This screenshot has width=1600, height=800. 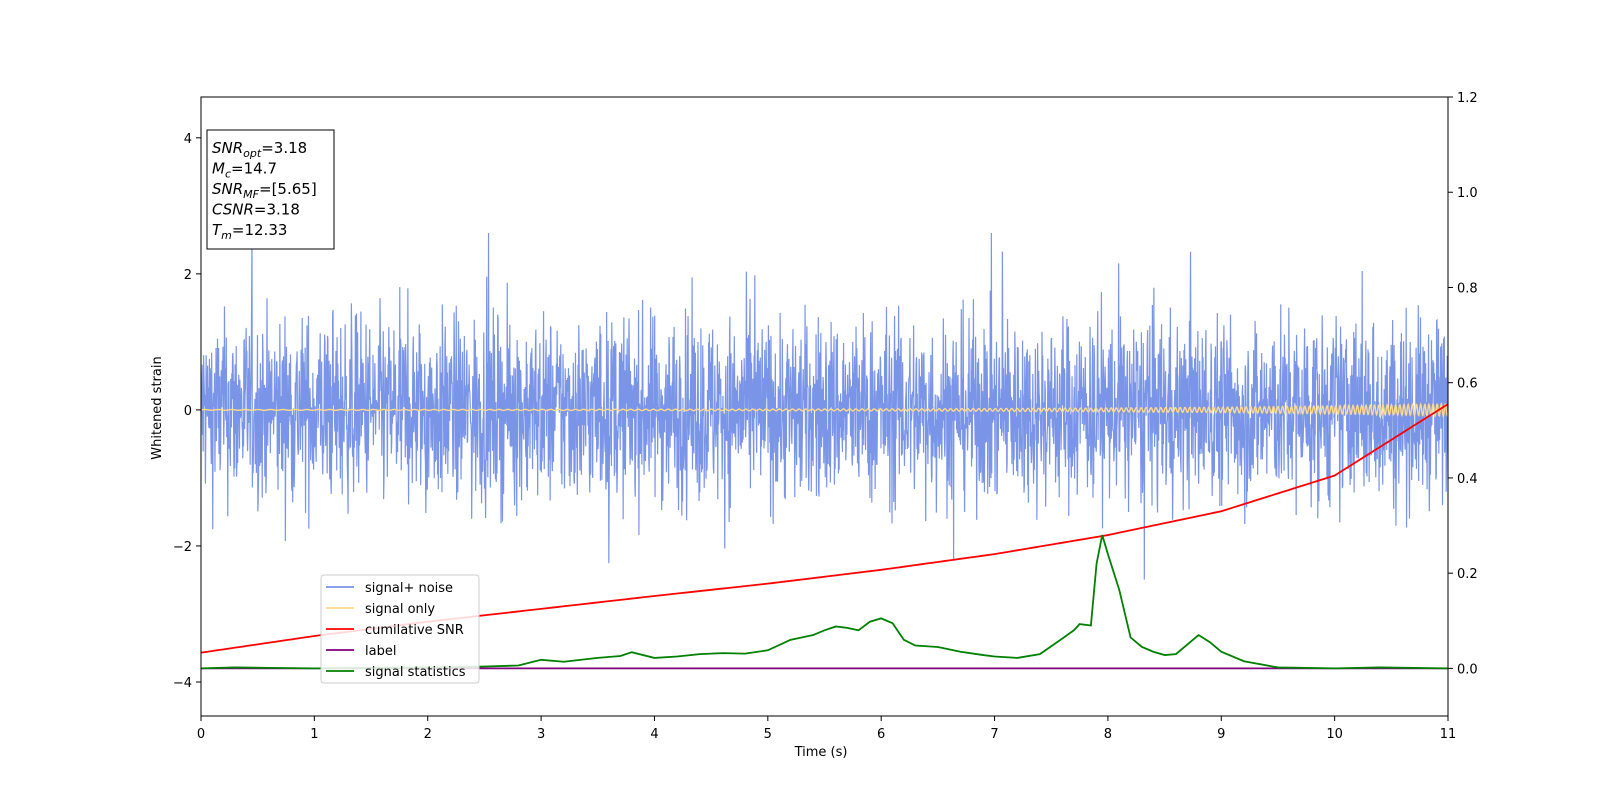 I want to click on legend-label: label, so click(x=380, y=651).